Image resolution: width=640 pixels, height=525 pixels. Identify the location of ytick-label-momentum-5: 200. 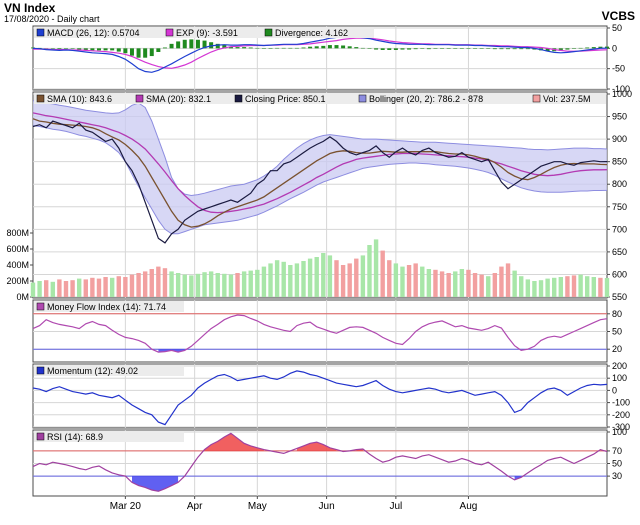
(619, 366).